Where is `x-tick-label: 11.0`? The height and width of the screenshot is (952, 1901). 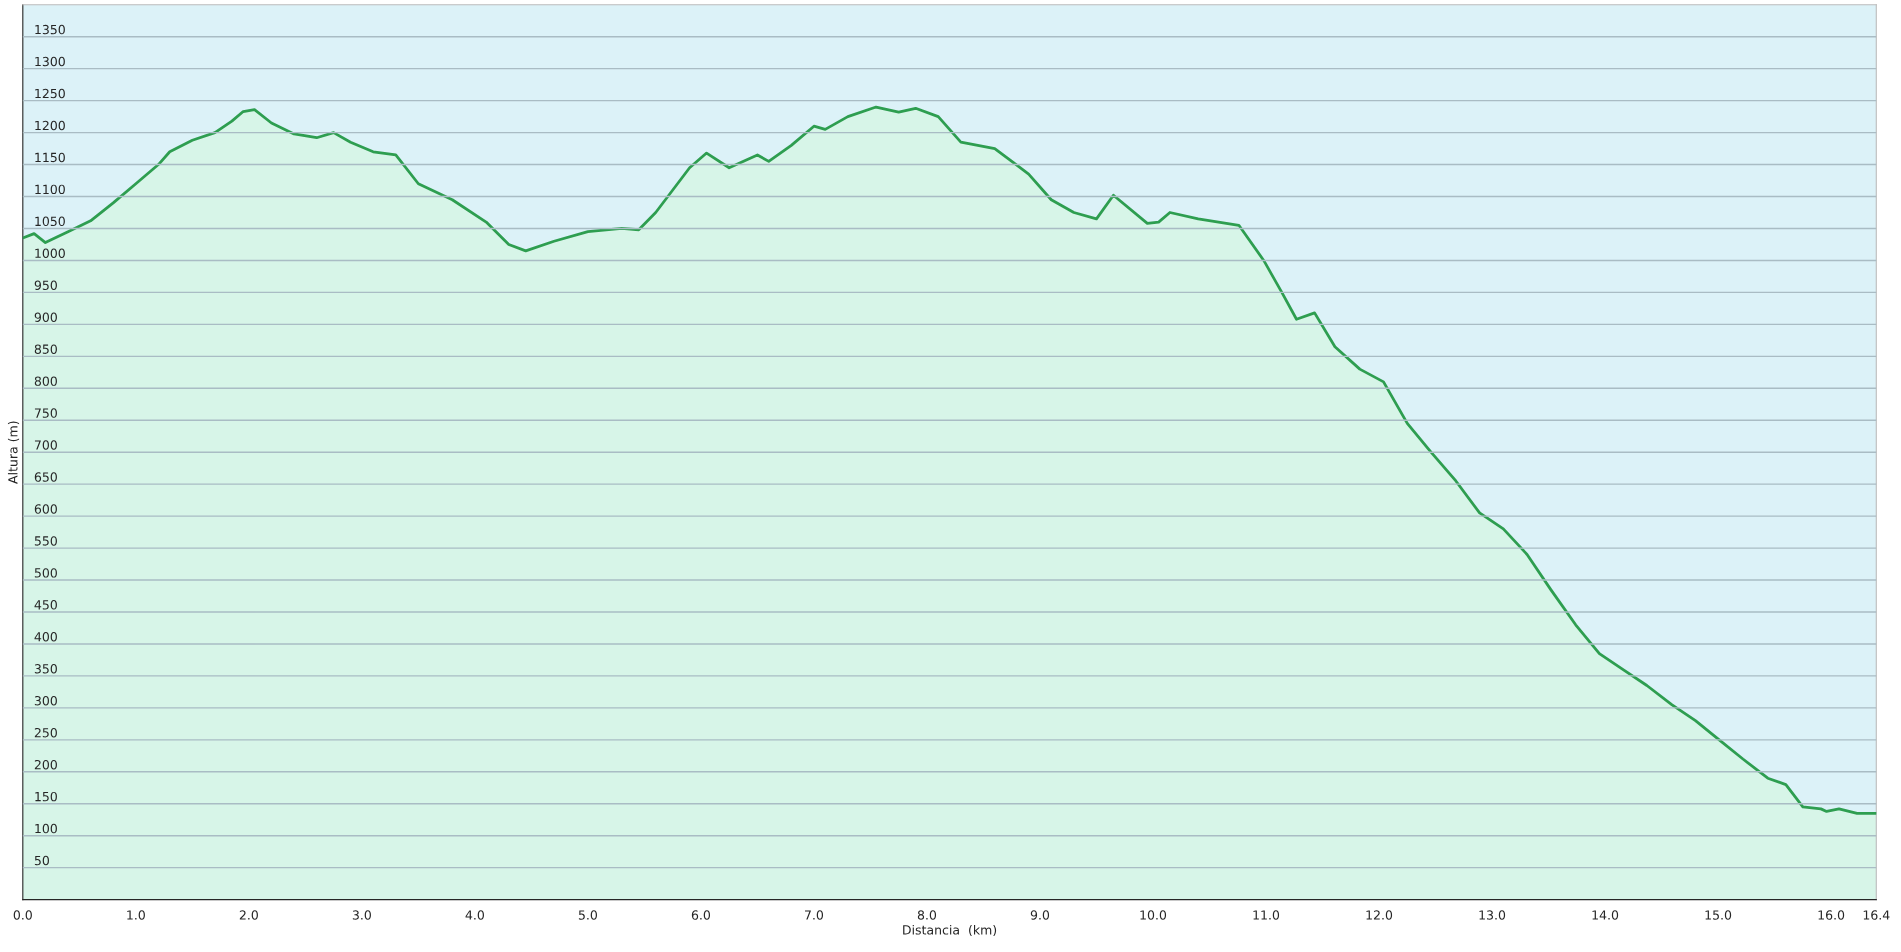 x-tick-label: 11.0 is located at coordinates (1266, 915).